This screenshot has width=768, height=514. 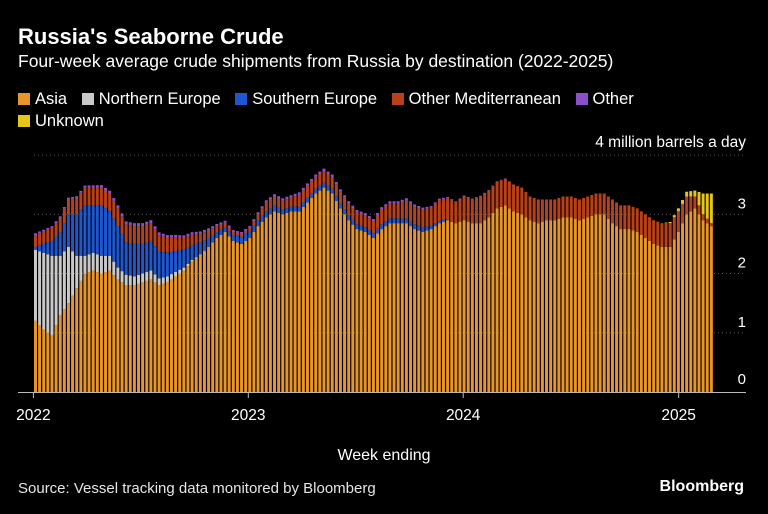 What do you see at coordinates (33, 415) in the screenshot?
I see `x-tick-label: 2022` at bounding box center [33, 415].